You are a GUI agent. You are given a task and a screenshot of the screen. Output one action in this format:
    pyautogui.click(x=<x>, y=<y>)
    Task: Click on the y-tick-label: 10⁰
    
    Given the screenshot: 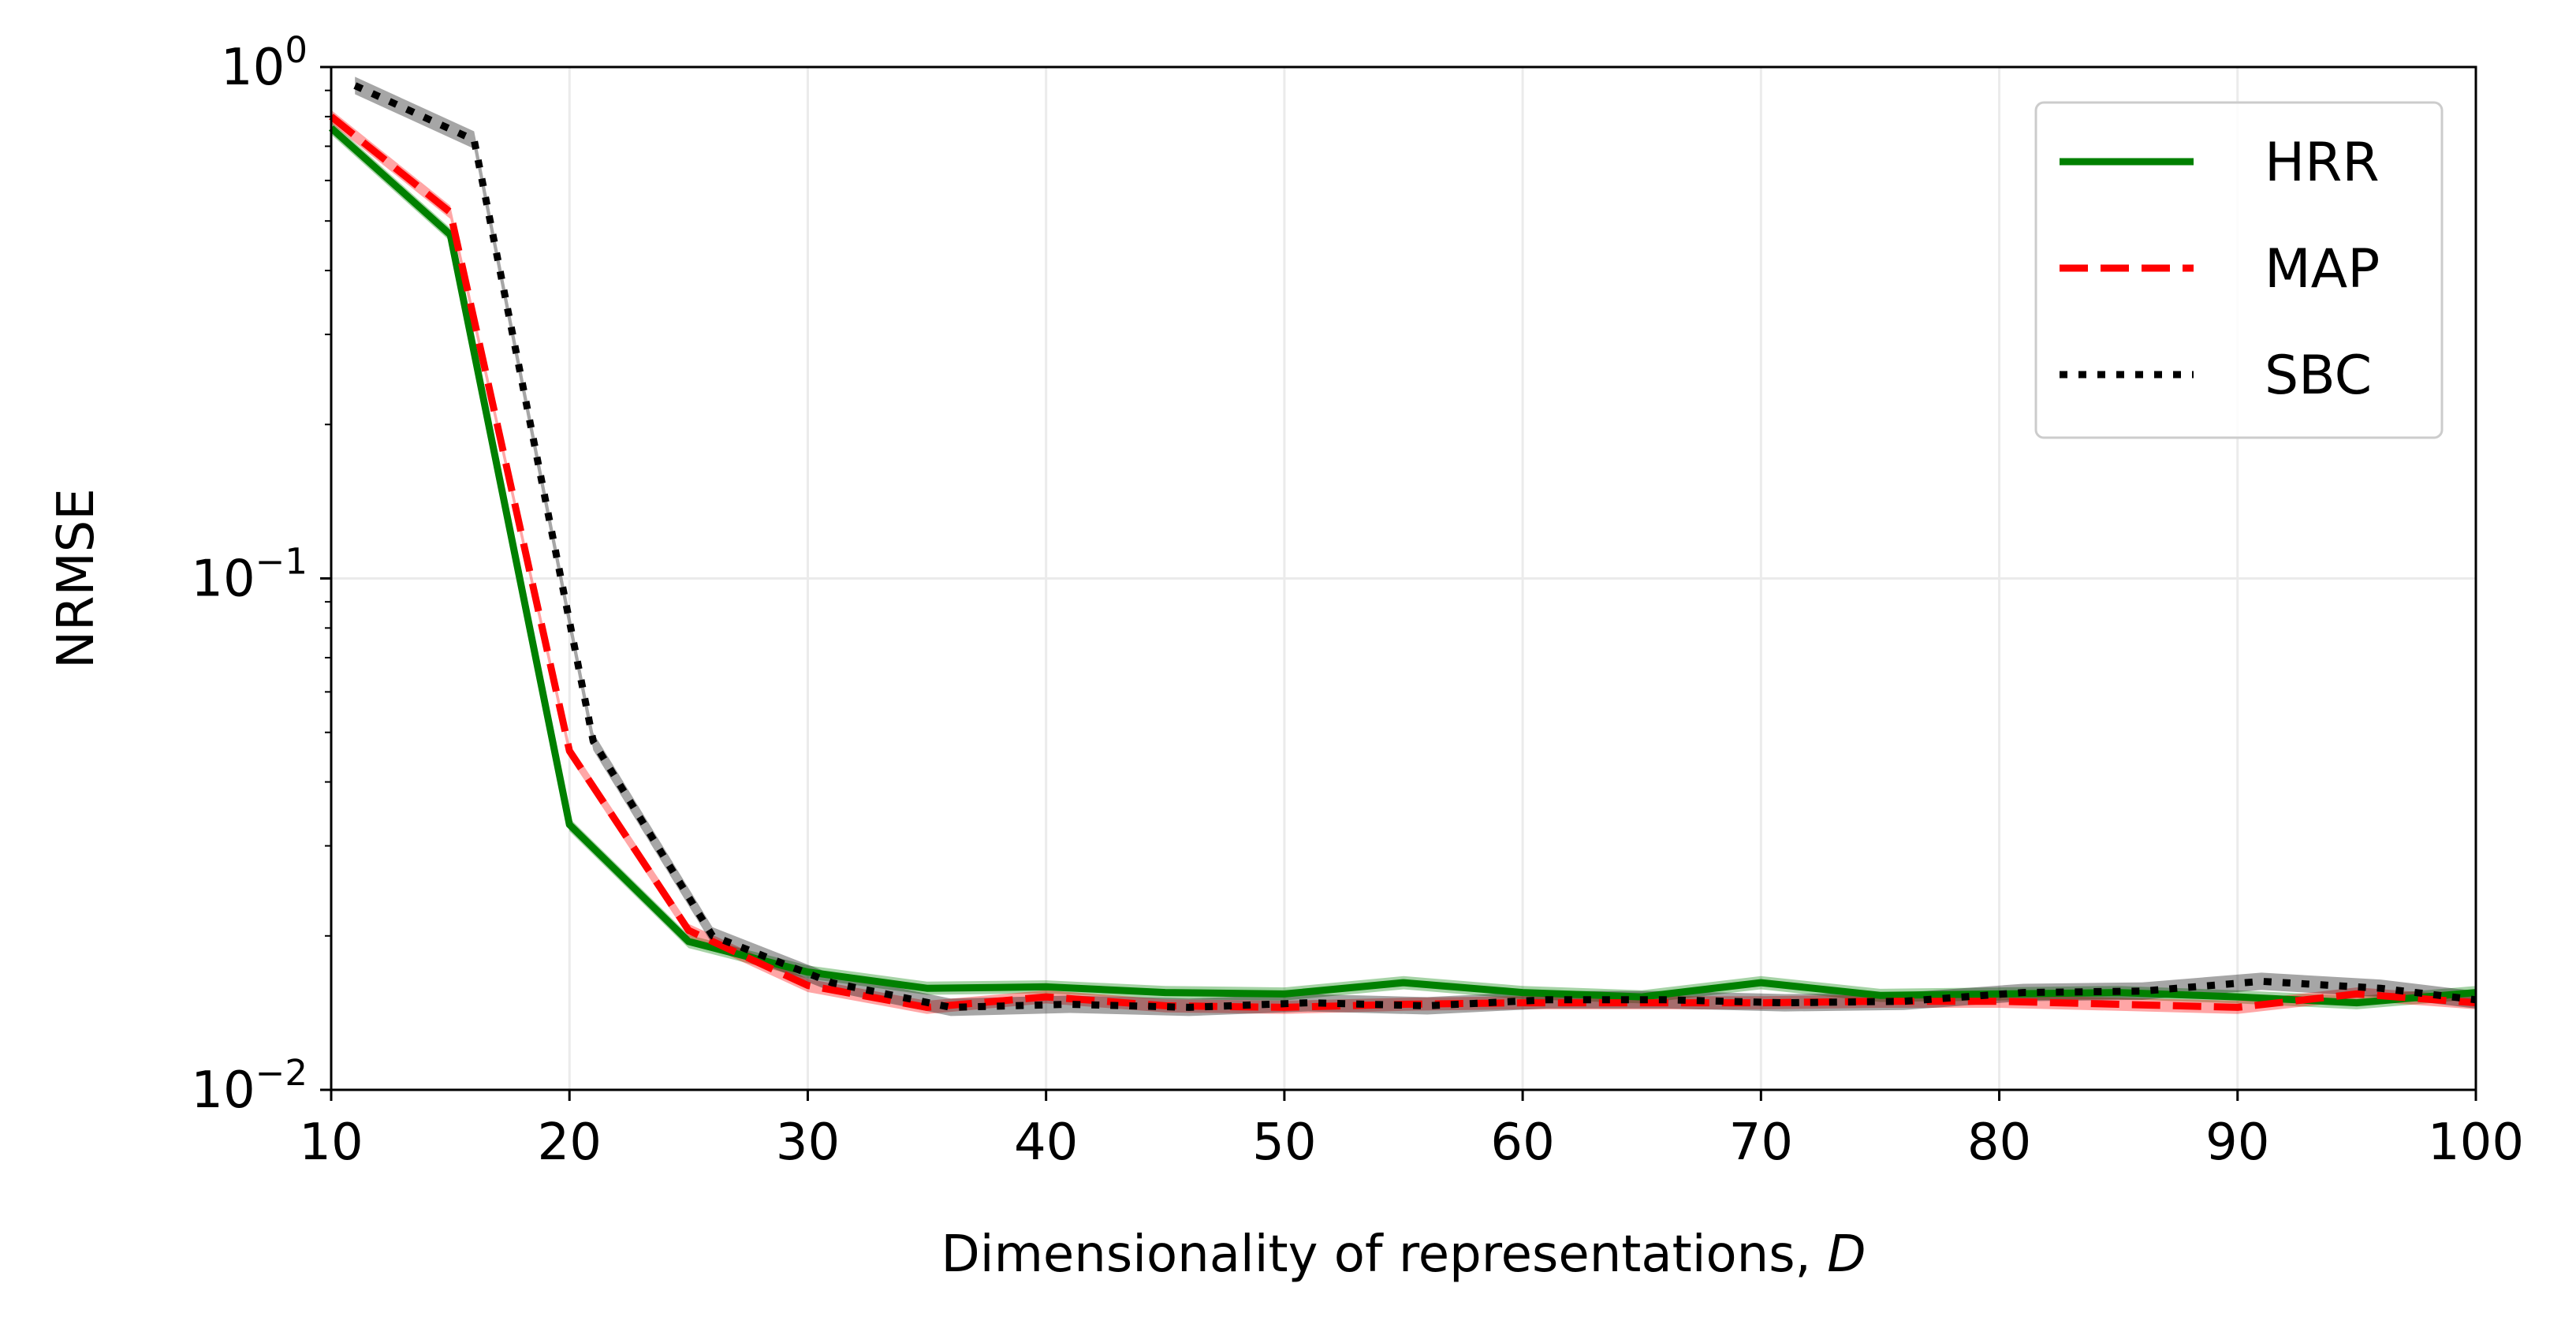 What is the action you would take?
    pyautogui.click(x=265, y=63)
    